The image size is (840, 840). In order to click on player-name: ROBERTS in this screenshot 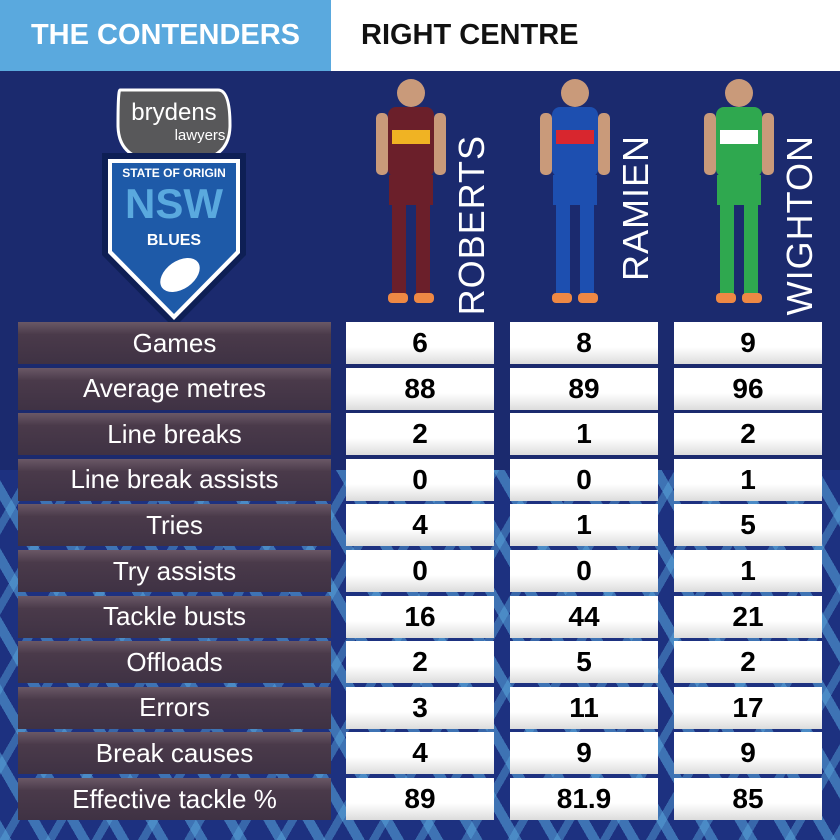, I will do `click(471, 225)`.